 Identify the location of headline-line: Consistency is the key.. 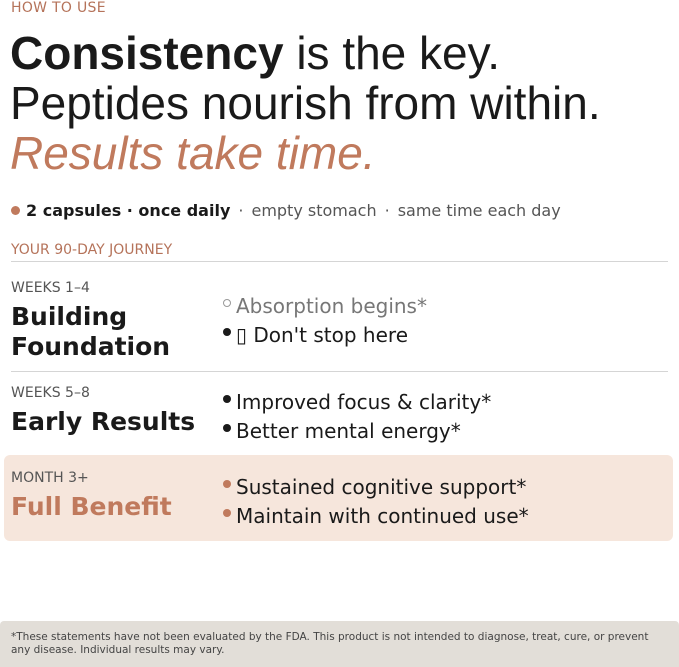
(344, 53).